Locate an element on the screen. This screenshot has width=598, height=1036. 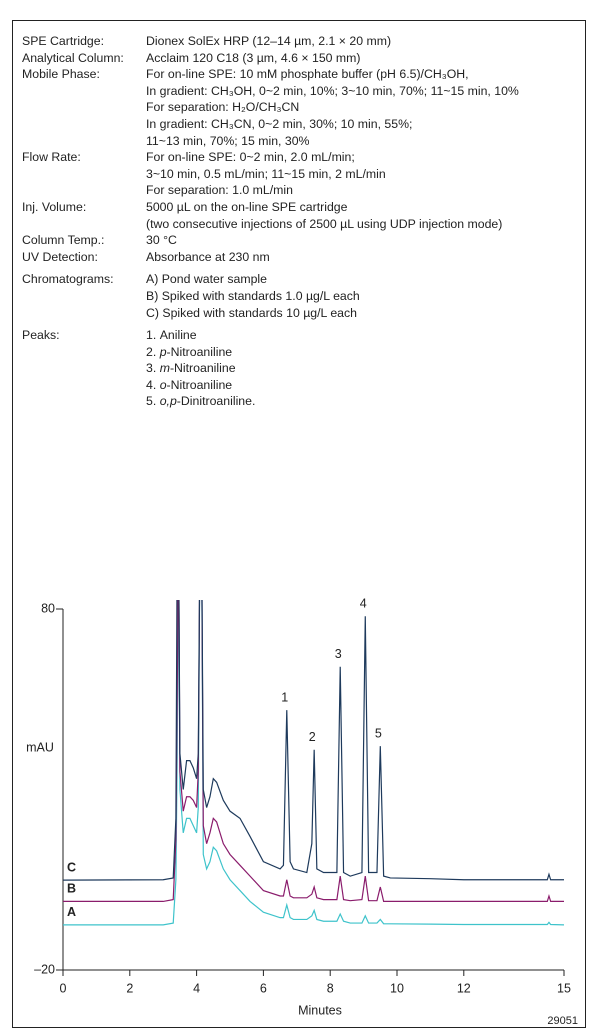
condition-line: Dionex SolEx HRP (12–14 µm, 2.1 × 20 mm) is located at coordinates (269, 41).